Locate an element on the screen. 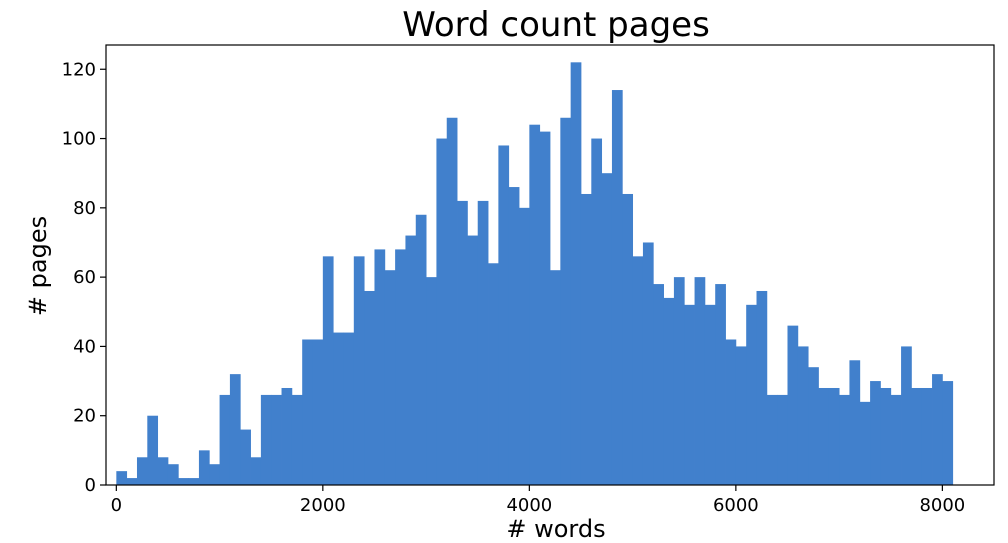  x-tick-label: 6000 is located at coordinates (736, 505).